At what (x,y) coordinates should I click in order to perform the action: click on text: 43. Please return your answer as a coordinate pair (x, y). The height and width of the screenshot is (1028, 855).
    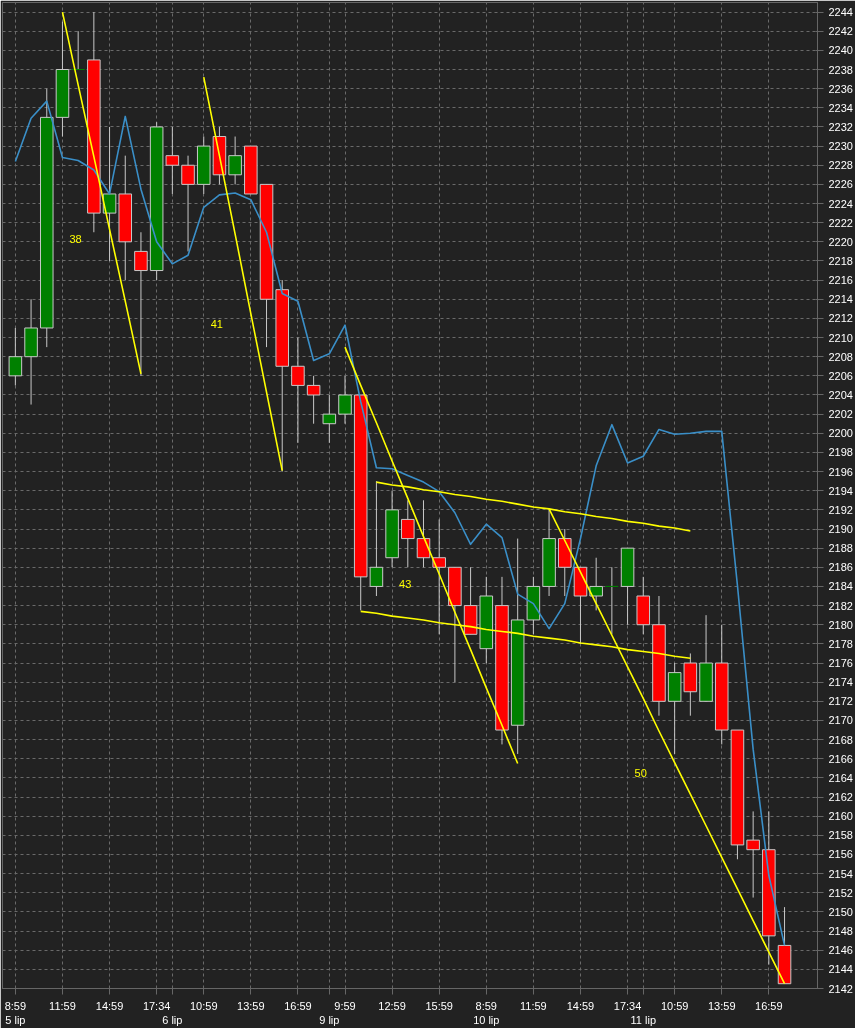
    Looking at the image, I should click on (405, 584).